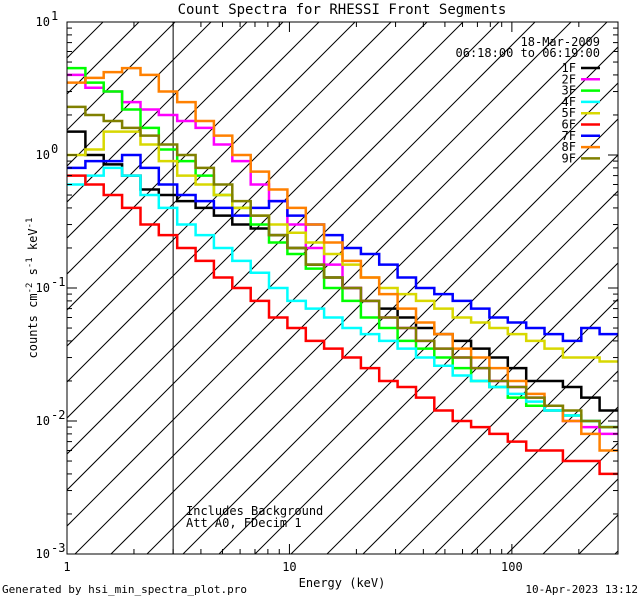  What do you see at coordinates (54, 16) in the screenshot?
I see `y-tick-exponent: 1` at bounding box center [54, 16].